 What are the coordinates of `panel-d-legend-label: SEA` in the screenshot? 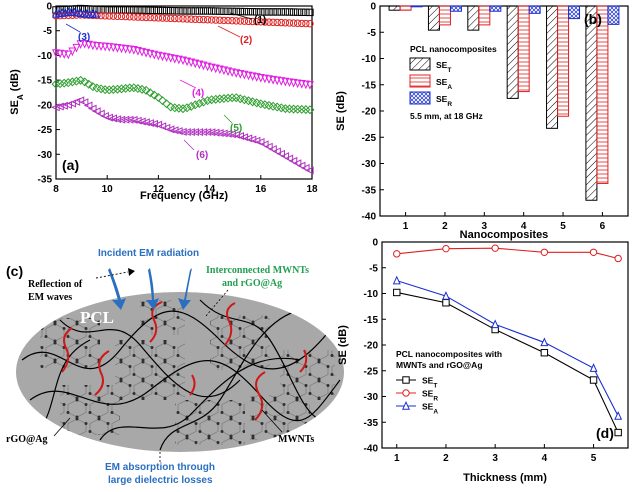 It's located at (430, 409).